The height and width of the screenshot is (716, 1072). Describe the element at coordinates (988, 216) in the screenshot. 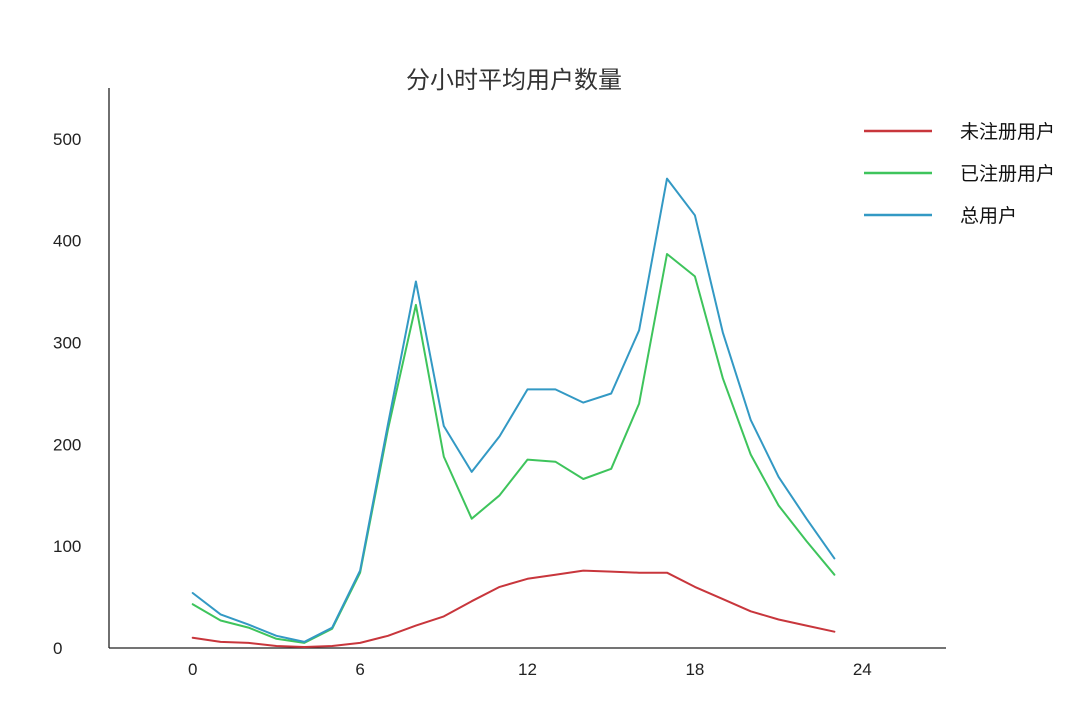

I see `legend-label-3: 总用户` at that location.